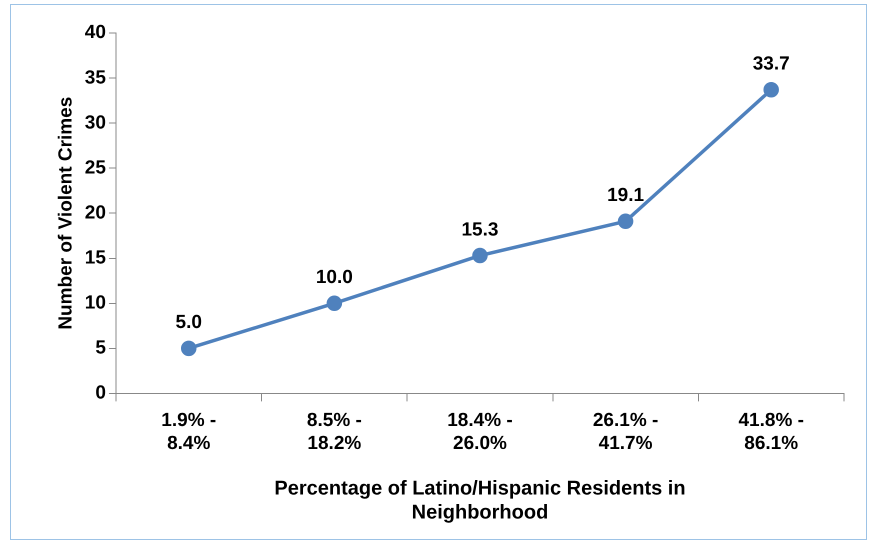  What do you see at coordinates (100, 393) in the screenshot?
I see `y-tick-label: 0` at bounding box center [100, 393].